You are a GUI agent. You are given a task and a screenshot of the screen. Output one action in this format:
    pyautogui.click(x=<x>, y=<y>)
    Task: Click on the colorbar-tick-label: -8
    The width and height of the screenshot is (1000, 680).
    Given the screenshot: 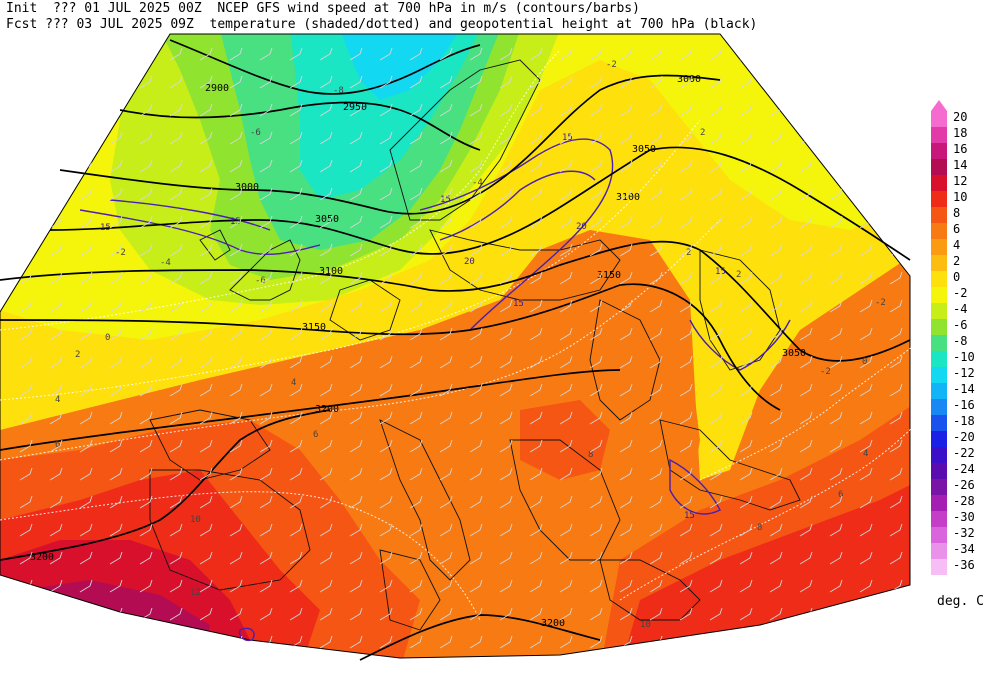 What is the action you would take?
    pyautogui.click(x=960, y=341)
    